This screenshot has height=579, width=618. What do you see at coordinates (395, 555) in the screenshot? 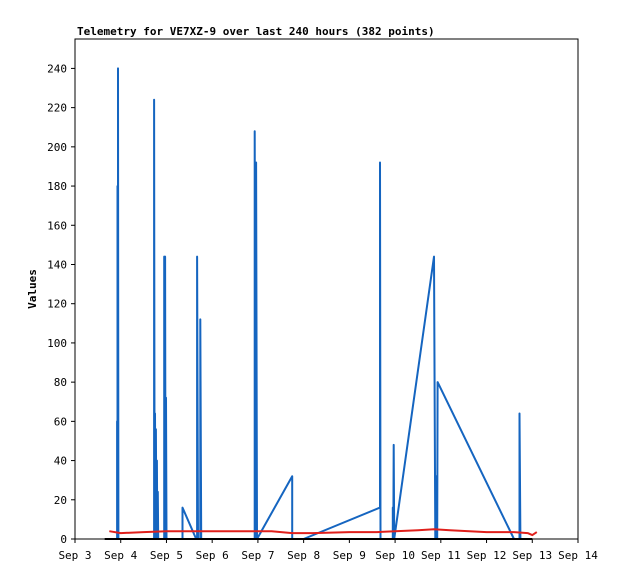
I see `x-tick-label: Sep 10` at bounding box center [395, 555].